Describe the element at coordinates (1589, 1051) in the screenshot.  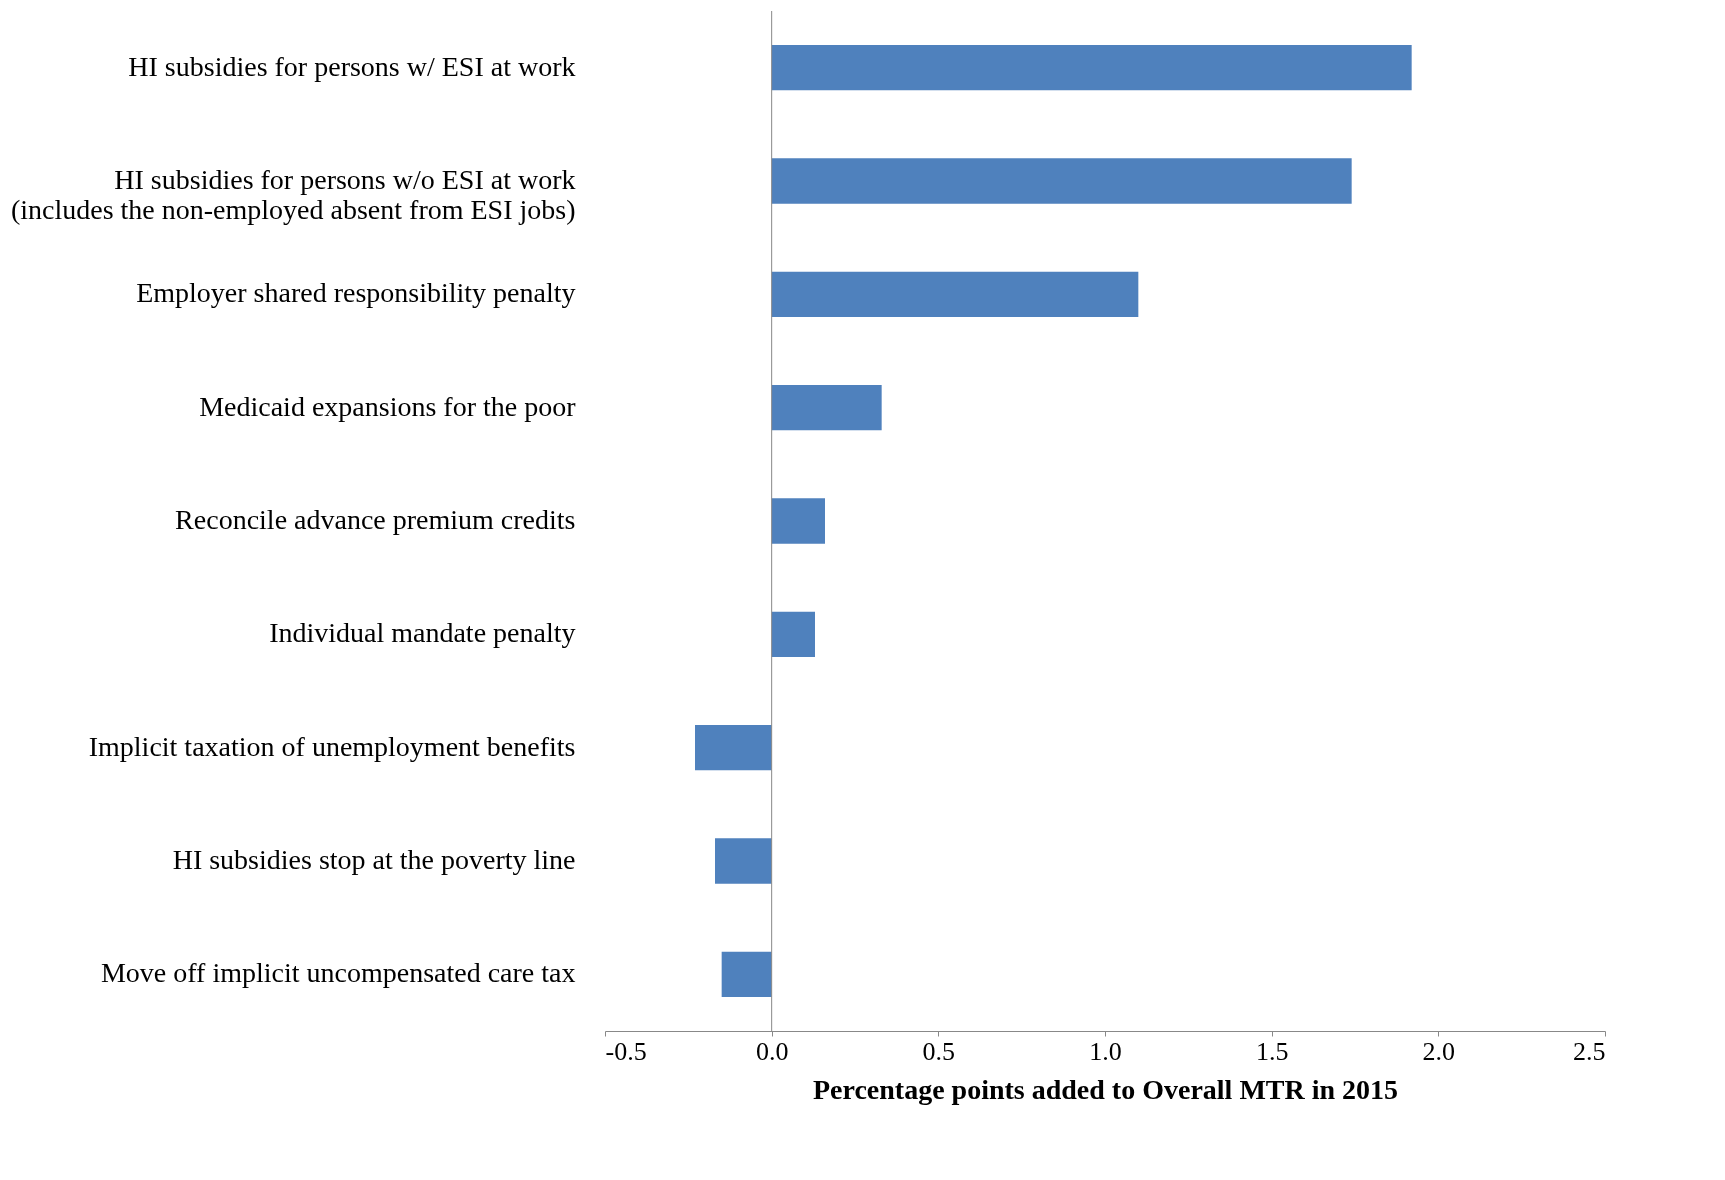
I see `x-tick-label: 2.5` at that location.